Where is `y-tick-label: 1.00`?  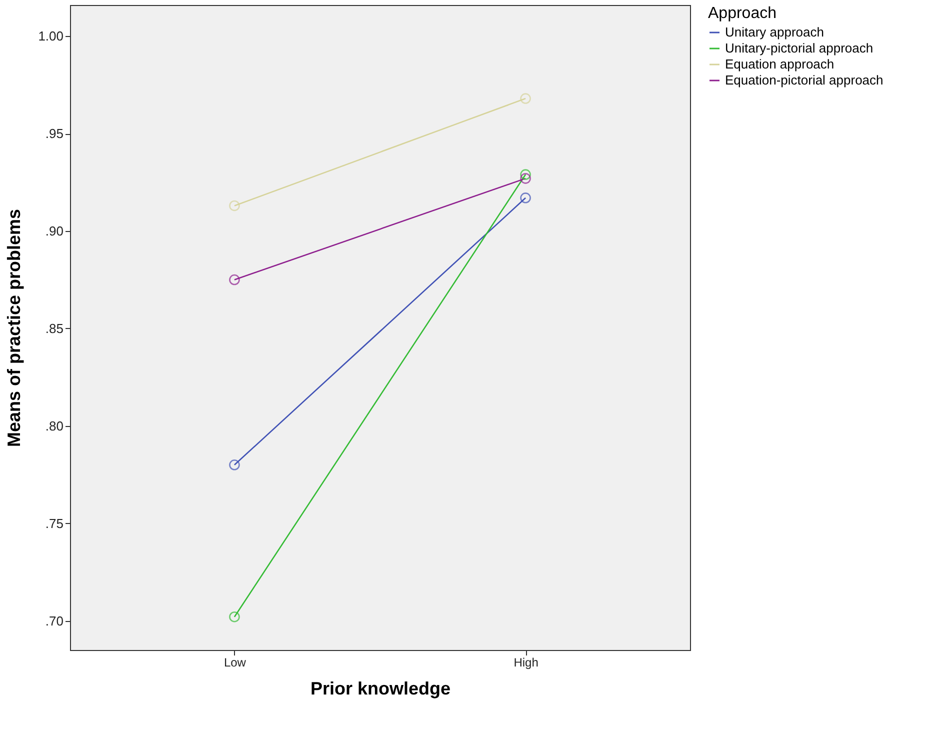 y-tick-label: 1.00 is located at coordinates (51, 36).